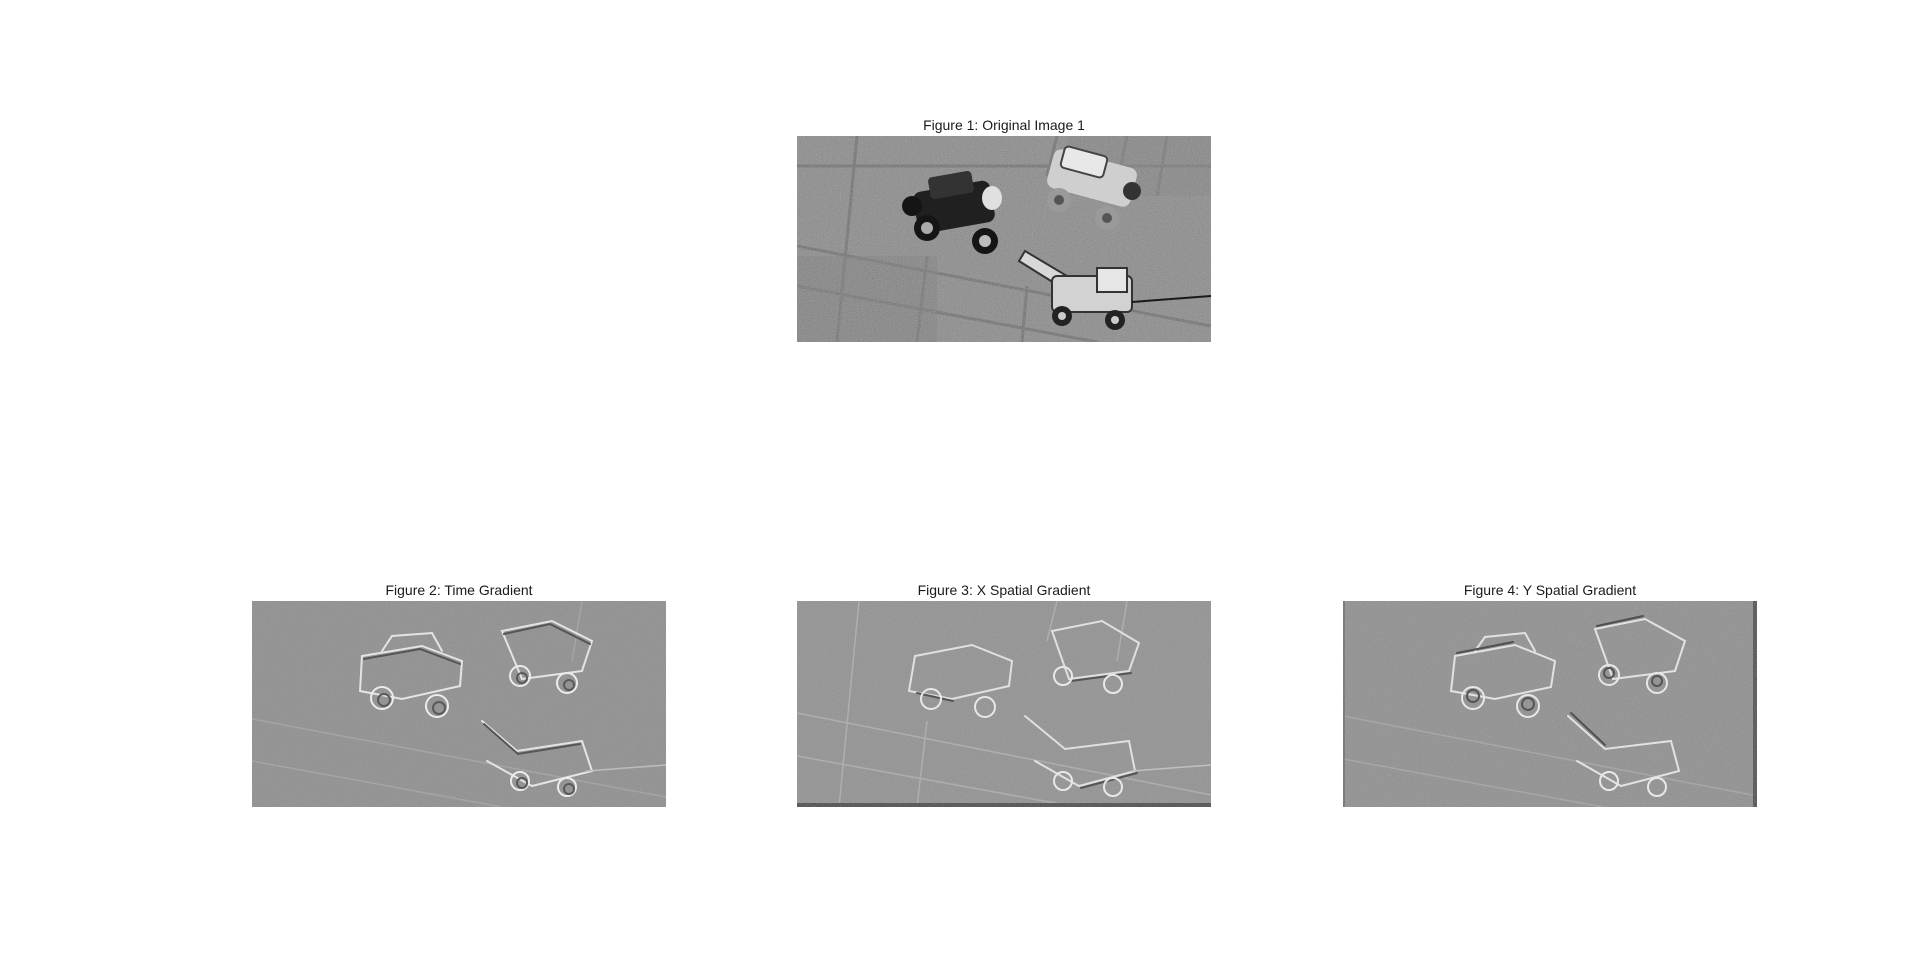 The image size is (1920, 972). I want to click on figure-3-image, so click(1004, 704).